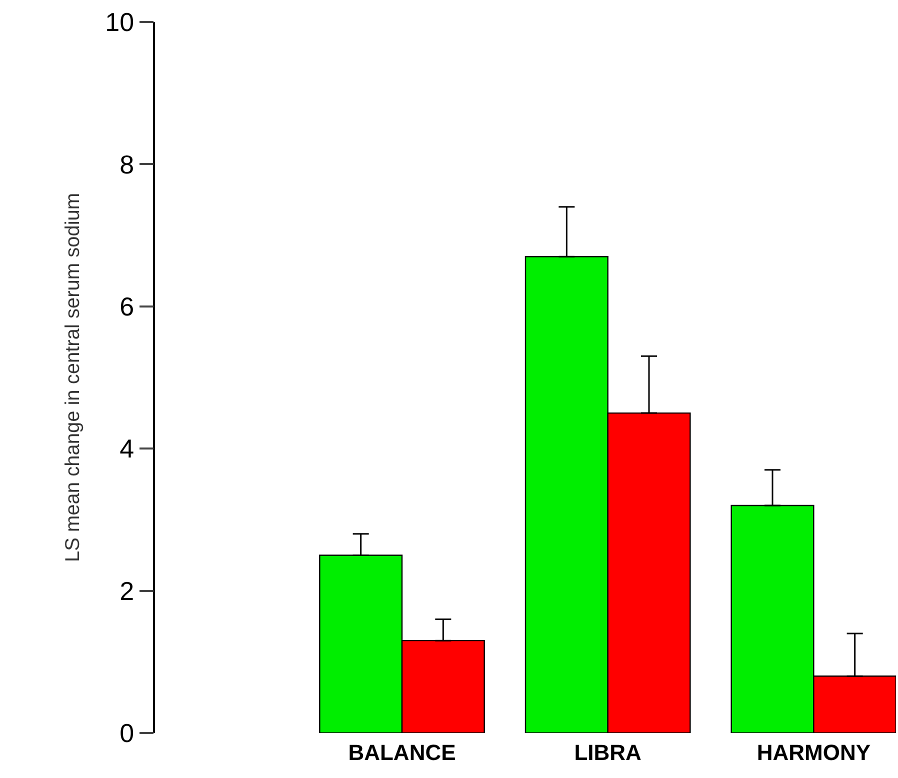 The width and height of the screenshot is (898, 778). I want to click on y-tick-label: 8, so click(127, 164).